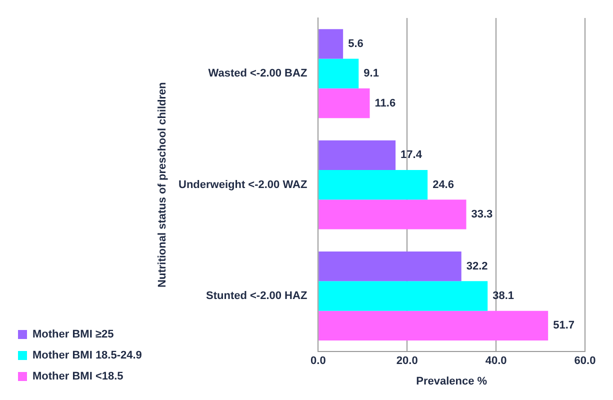  What do you see at coordinates (443, 184) in the screenshot?
I see `data-label: 24.6` at bounding box center [443, 184].